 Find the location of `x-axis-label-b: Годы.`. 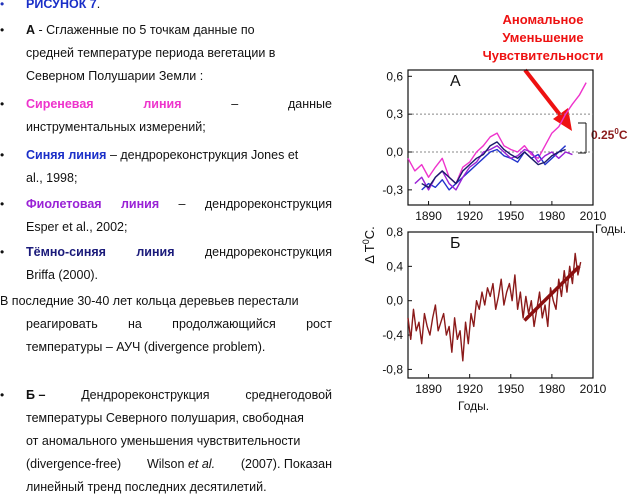

x-axis-label-b: Годы. is located at coordinates (473, 406).